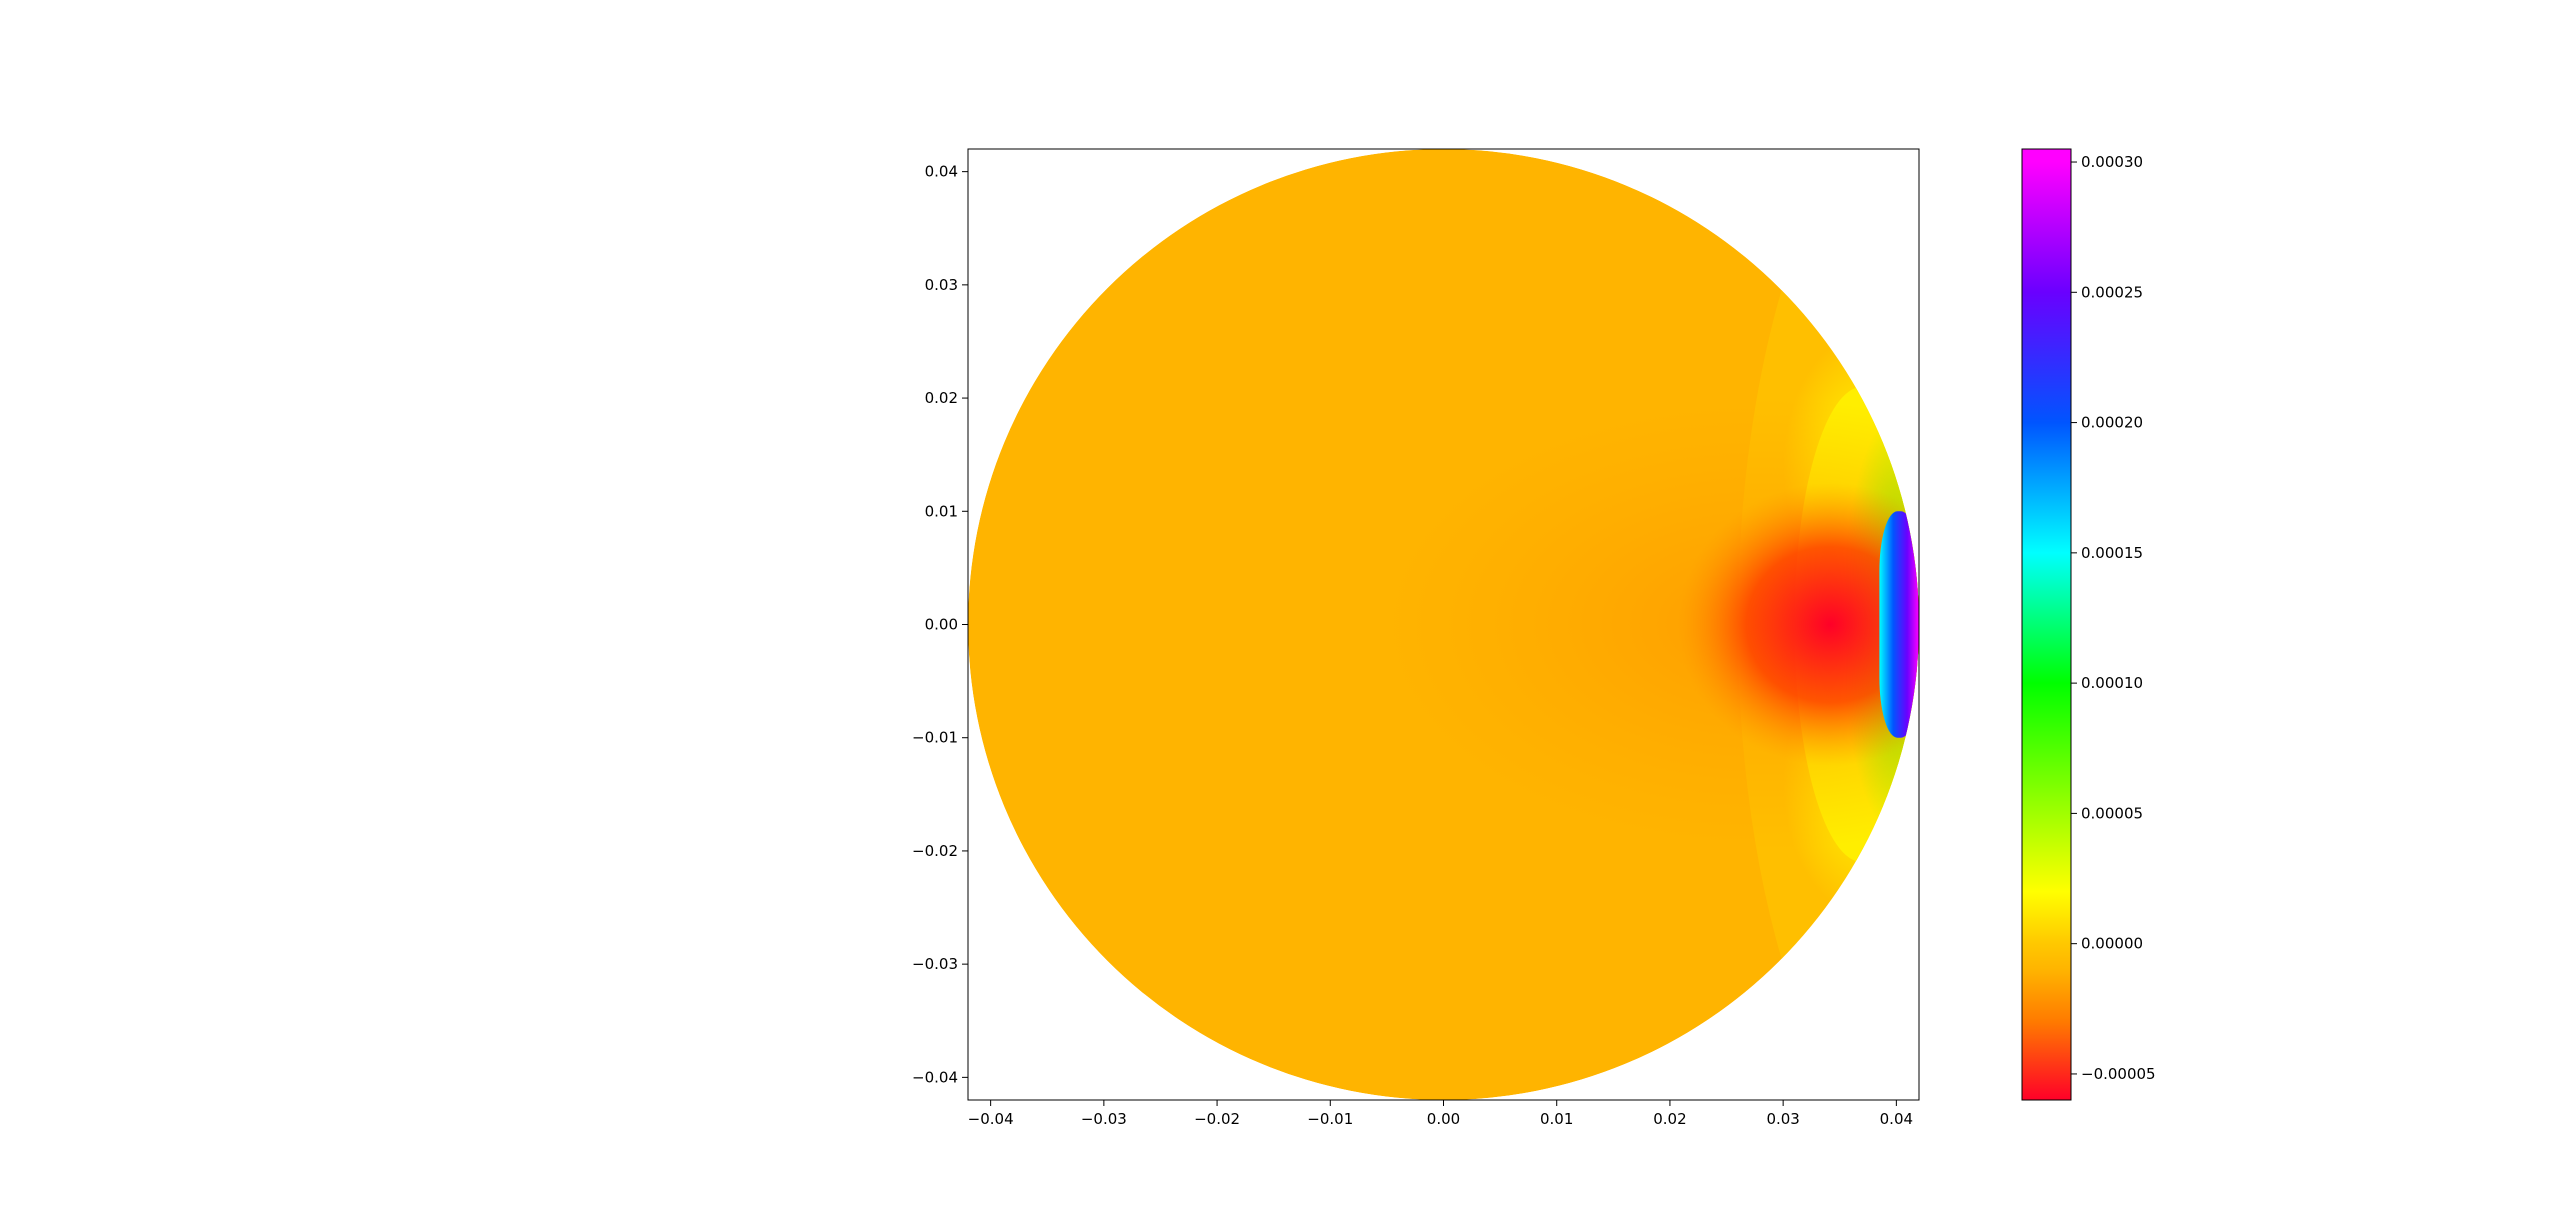  Describe the element at coordinates (1104, 1119) in the screenshot. I see `x-tick-label: −0.03` at that location.